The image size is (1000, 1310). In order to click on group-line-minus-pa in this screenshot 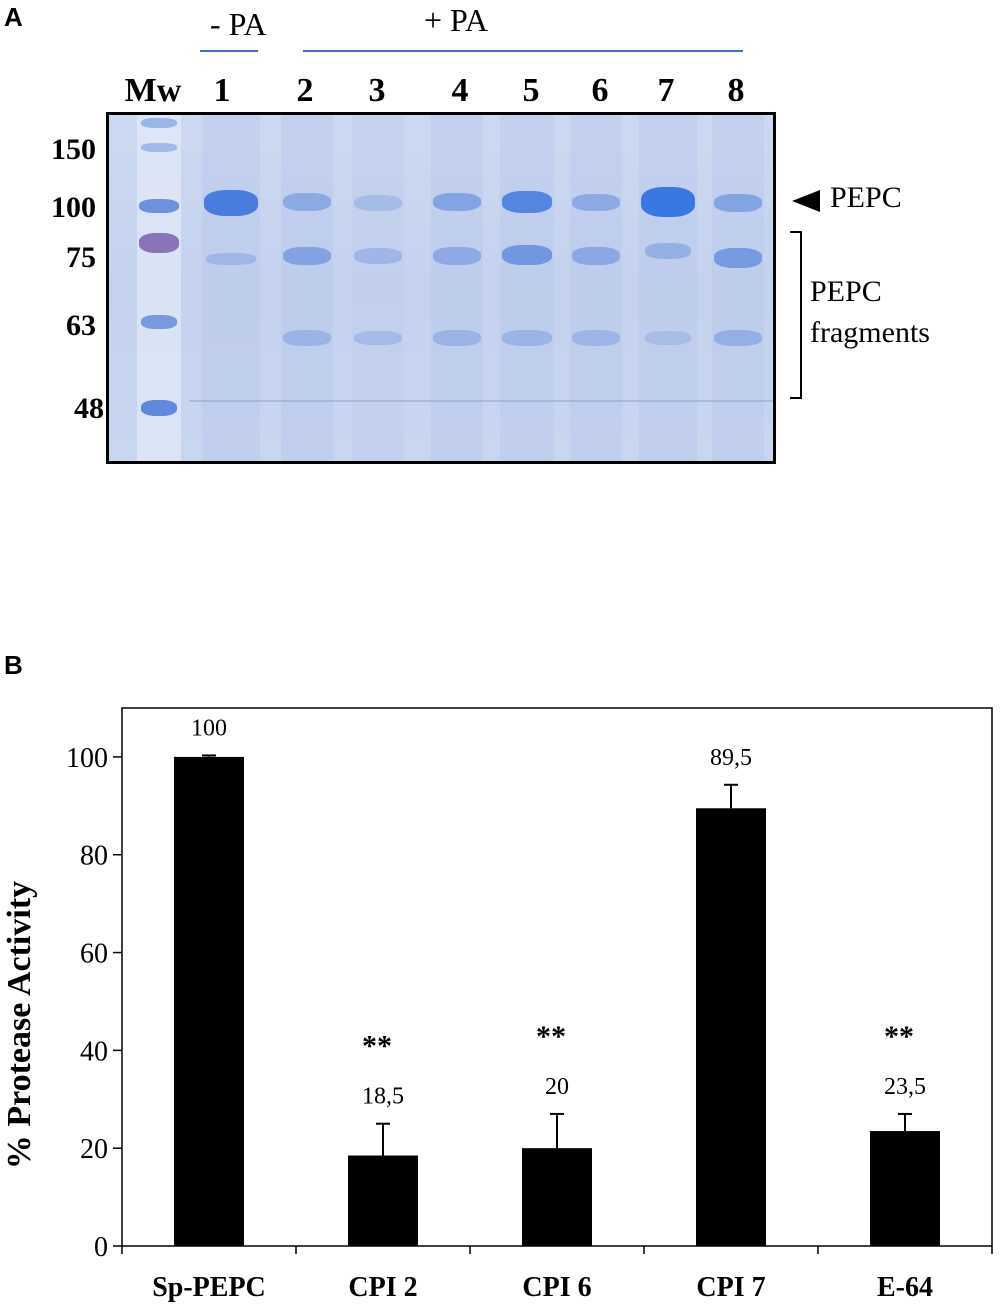, I will do `click(229, 51)`.